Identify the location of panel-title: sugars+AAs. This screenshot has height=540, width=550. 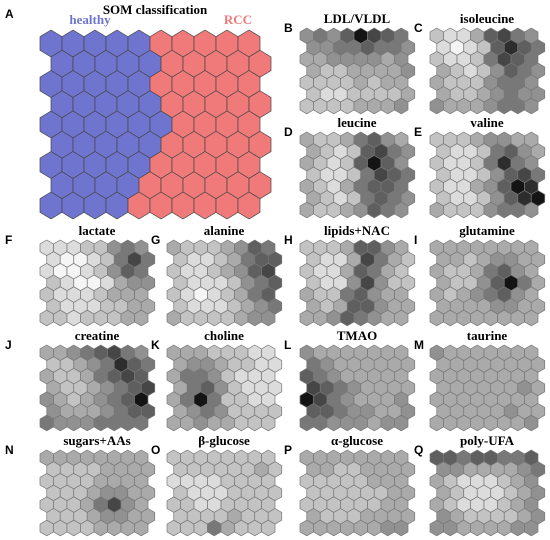
(96, 440).